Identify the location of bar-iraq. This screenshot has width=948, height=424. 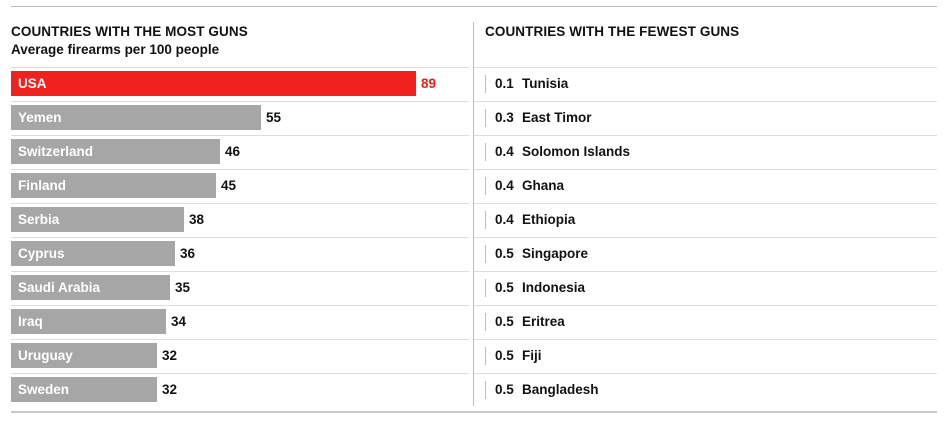
(88, 321).